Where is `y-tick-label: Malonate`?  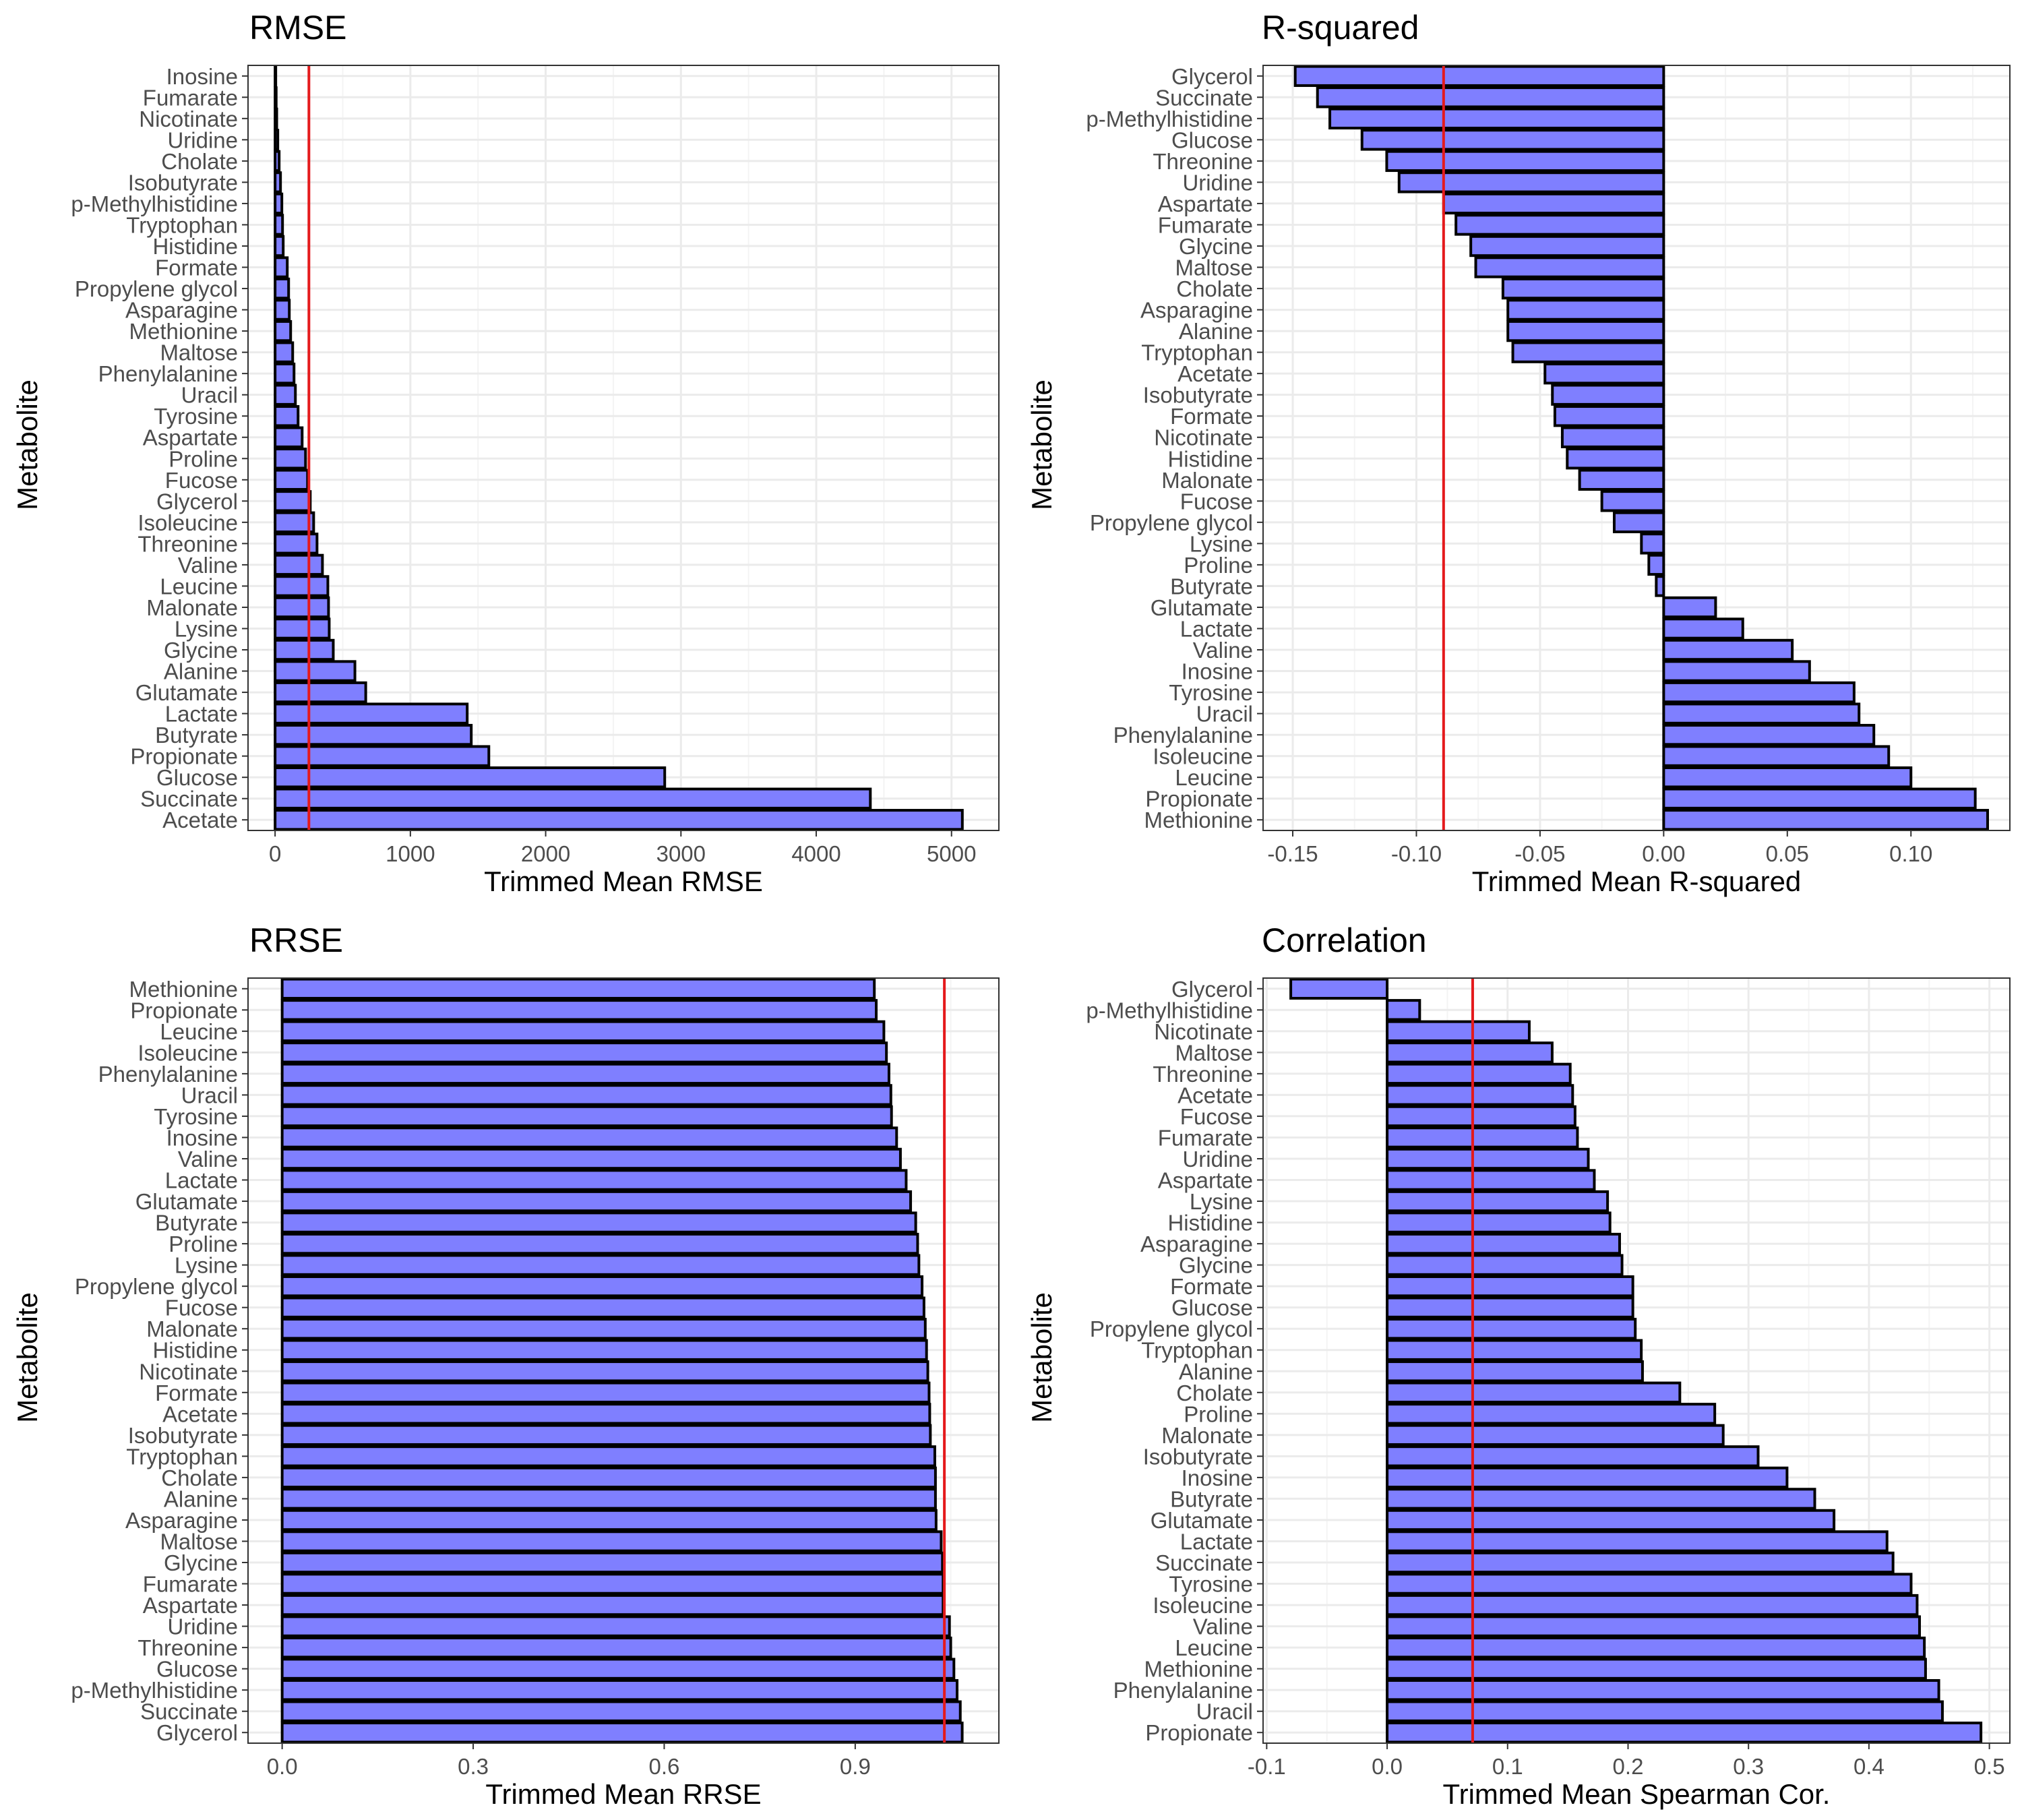
y-tick-label: Malonate is located at coordinates (192, 607).